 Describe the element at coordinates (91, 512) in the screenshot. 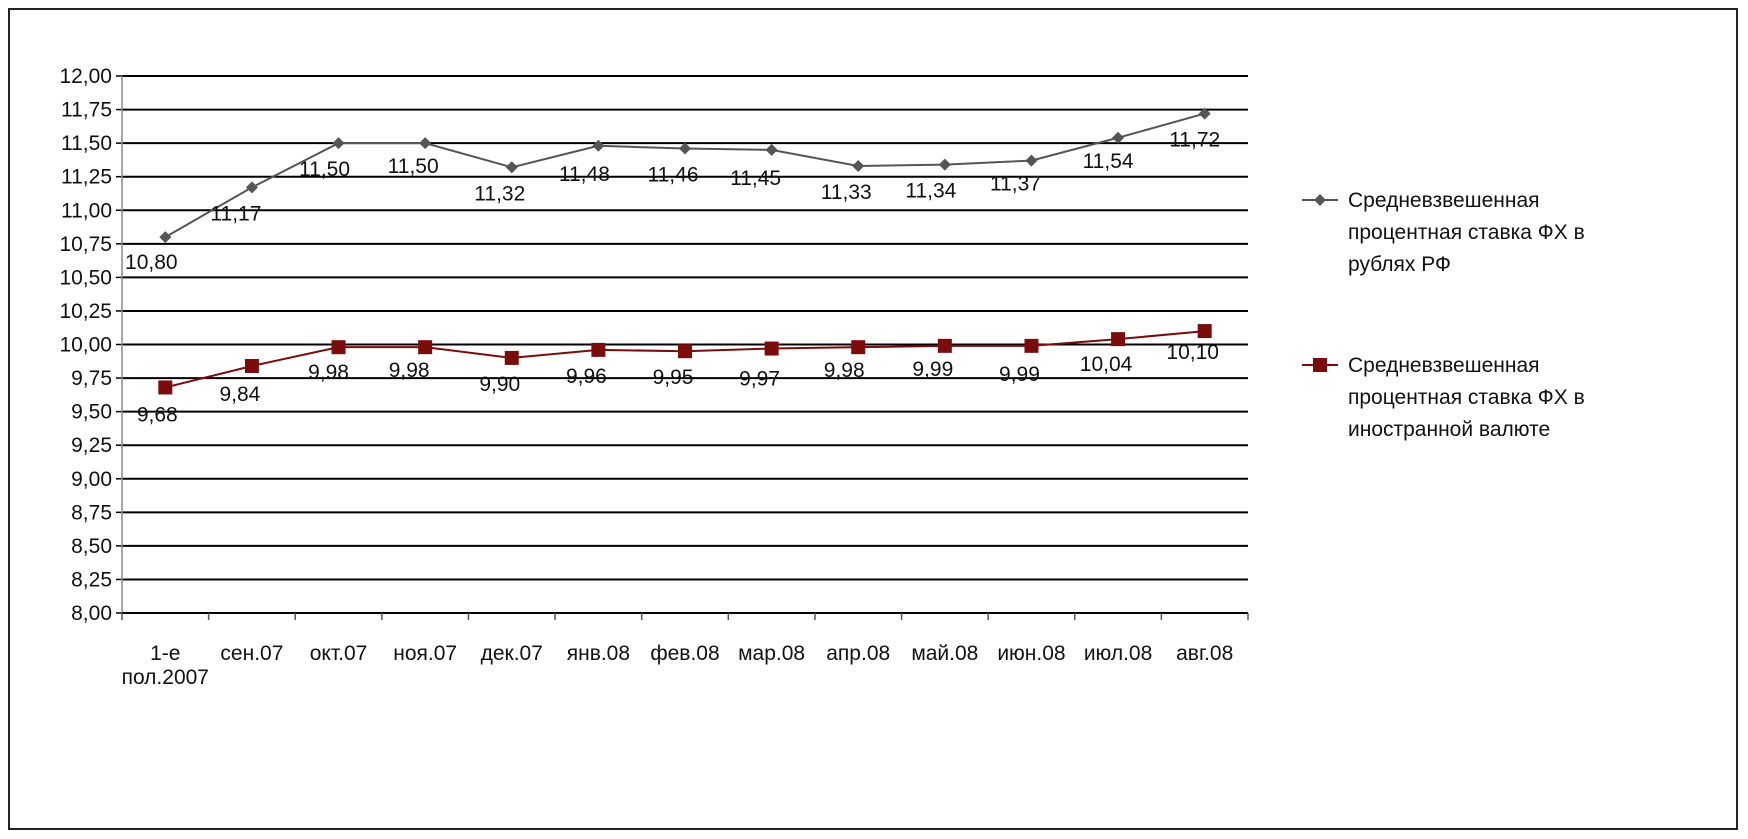

I see `y-tick-label: 8,75` at that location.